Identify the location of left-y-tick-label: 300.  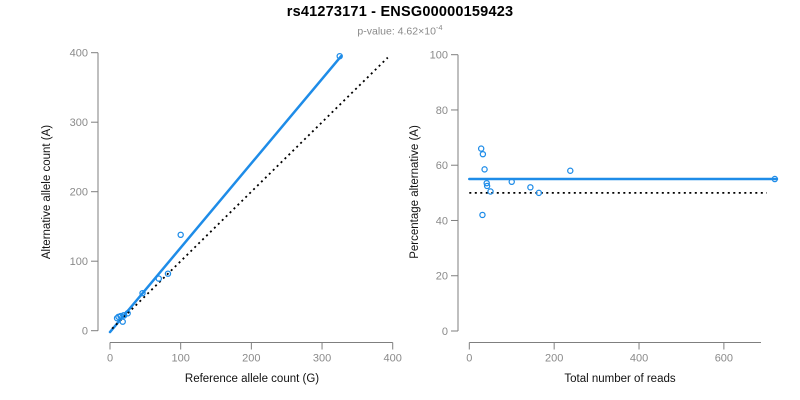
(79, 123).